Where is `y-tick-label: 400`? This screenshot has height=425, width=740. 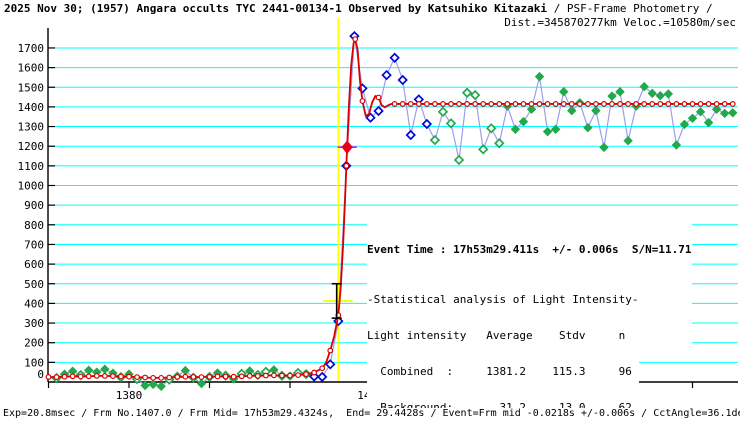 y-tick-label: 400 is located at coordinates (34, 303).